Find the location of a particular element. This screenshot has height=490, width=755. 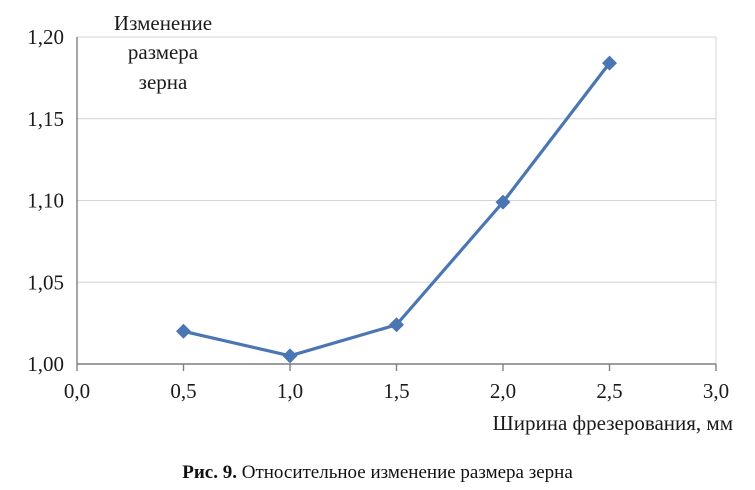

x-axis-label: Ширина фрезерования, мм is located at coordinates (613, 423).